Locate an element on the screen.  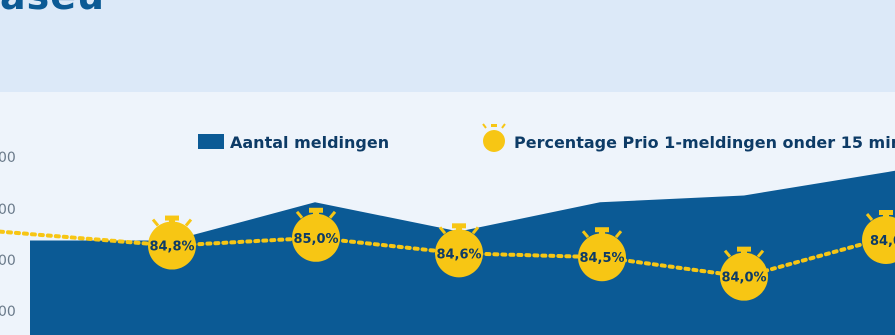
legend-label-percentage: Percentage Prio 1-meldingen onder 15 min is located at coordinates (704, 142).